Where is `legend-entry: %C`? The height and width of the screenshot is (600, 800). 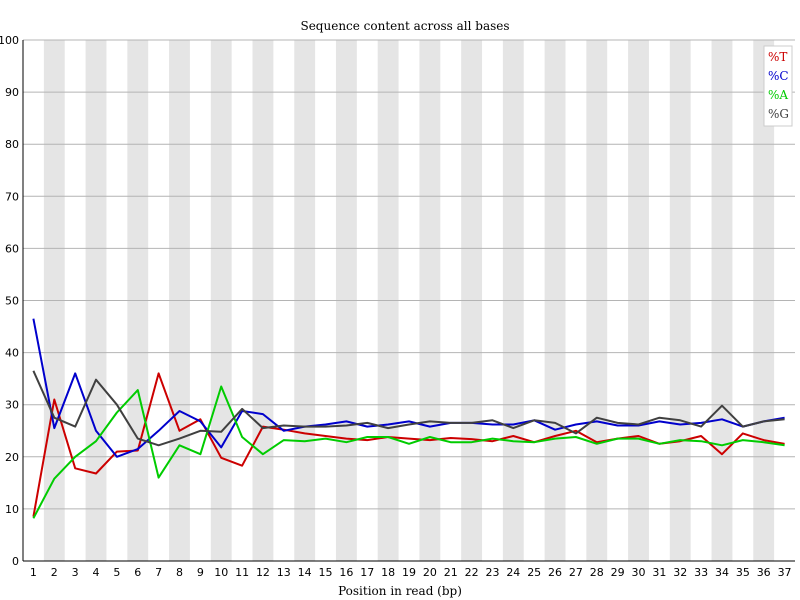 legend-entry: %C is located at coordinates (778, 76).